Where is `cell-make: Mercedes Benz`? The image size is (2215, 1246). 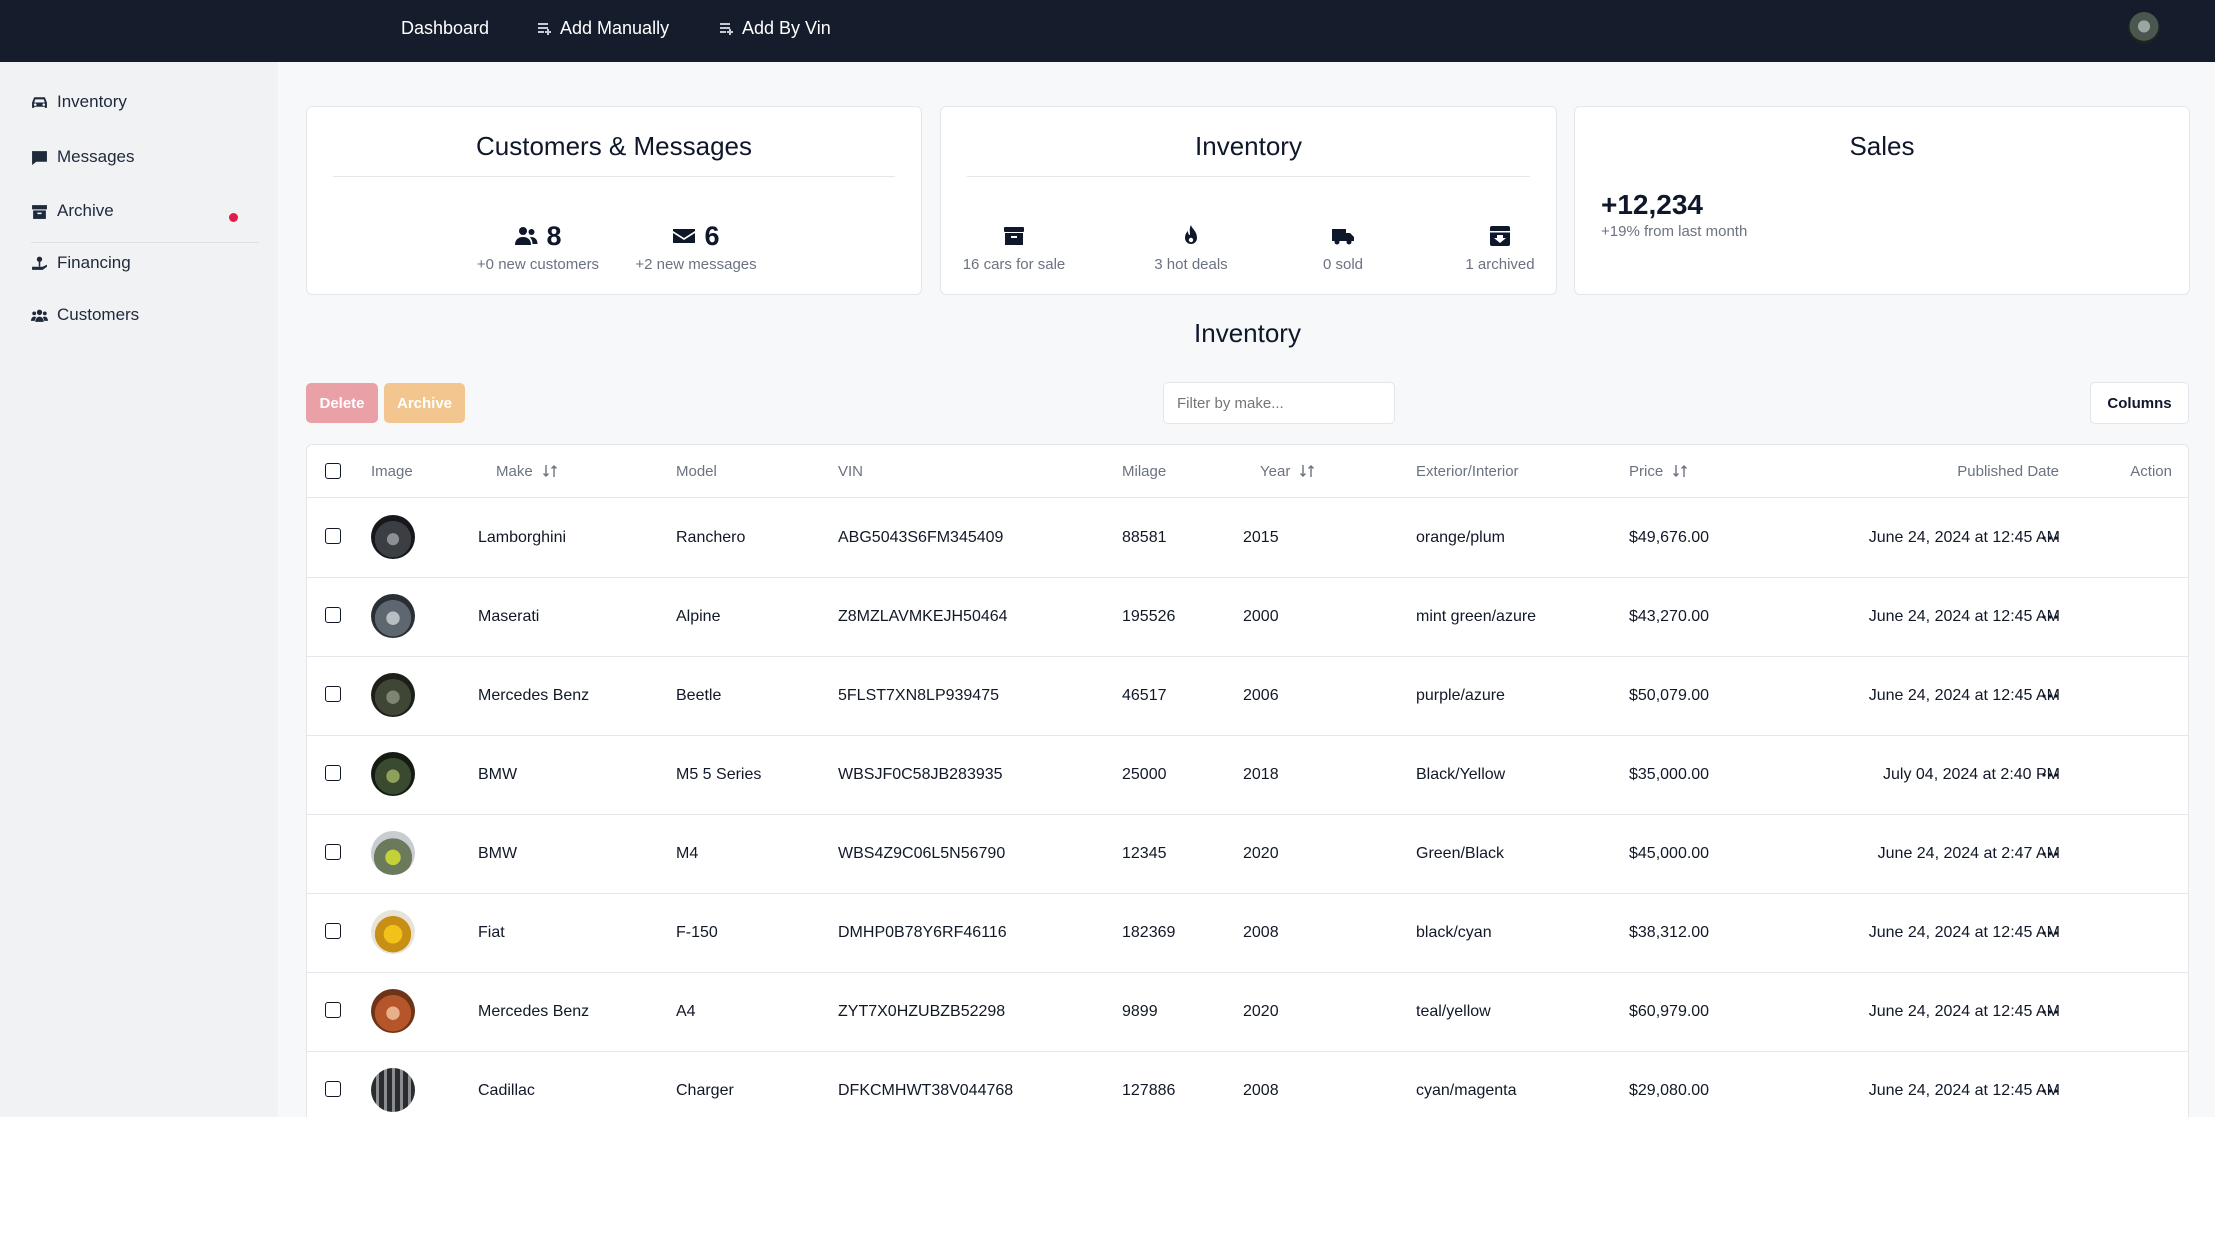 cell-make: Mercedes Benz is located at coordinates (534, 1011).